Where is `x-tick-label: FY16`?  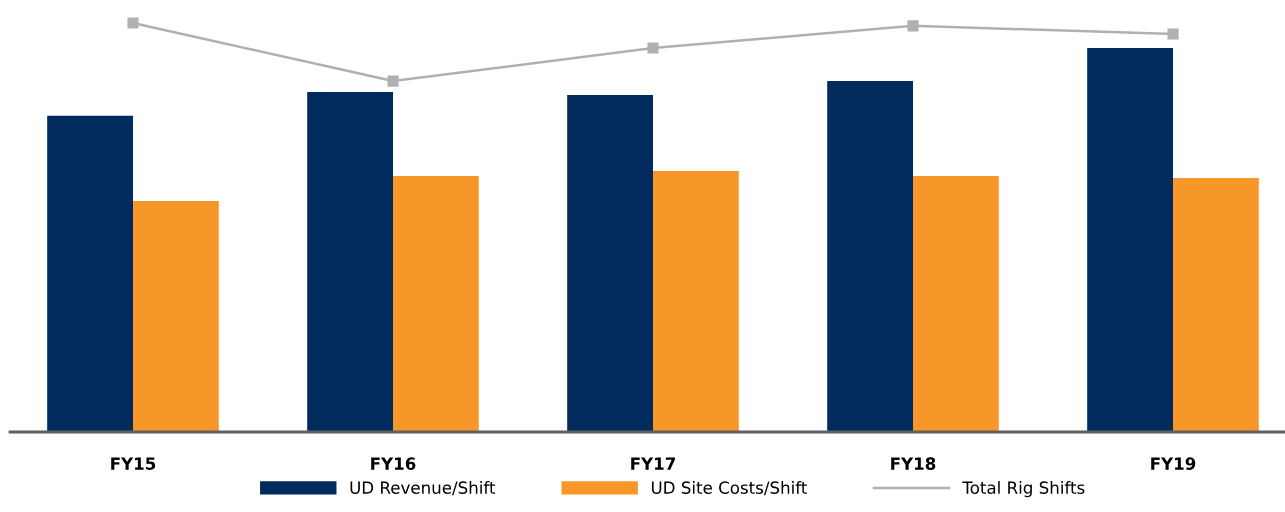 x-tick-label: FY16 is located at coordinates (393, 463).